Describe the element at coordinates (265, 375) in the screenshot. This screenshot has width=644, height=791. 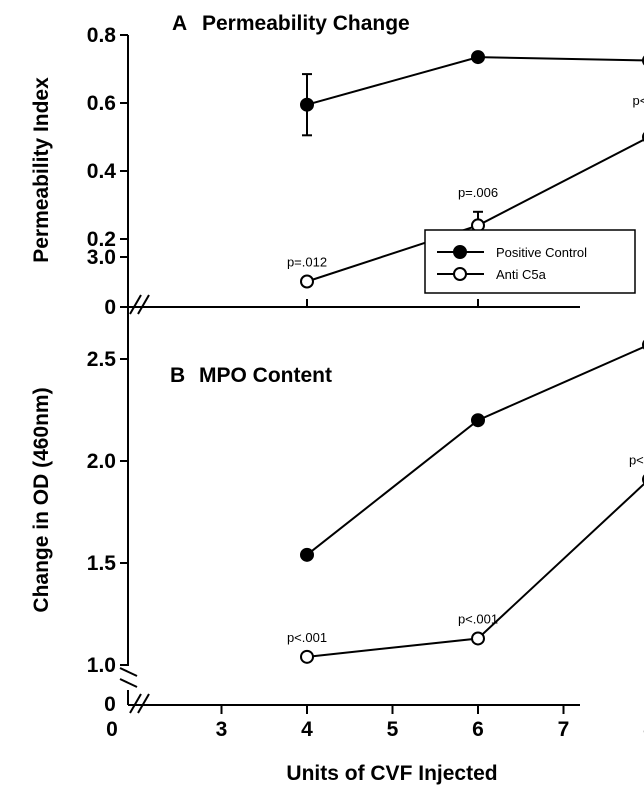
I see `panel-b-title: MPO Content` at that location.